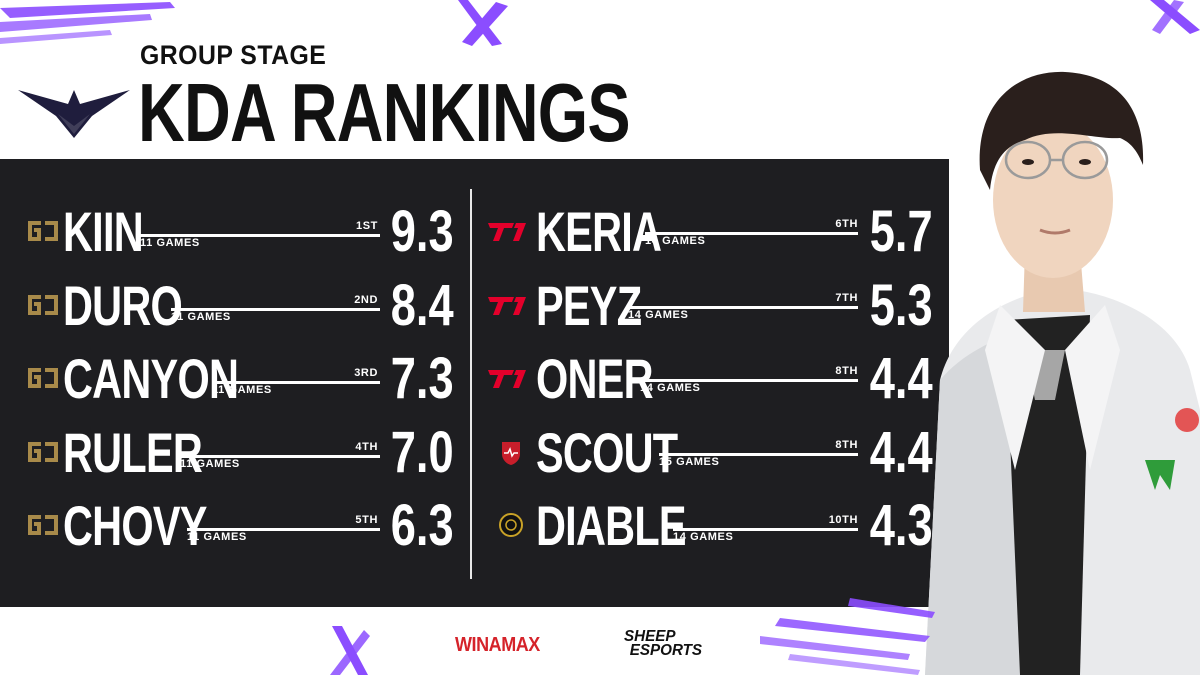 The image size is (1200, 675). Describe the element at coordinates (422, 231) in the screenshot. I see `kda-value: 9.3` at that location.